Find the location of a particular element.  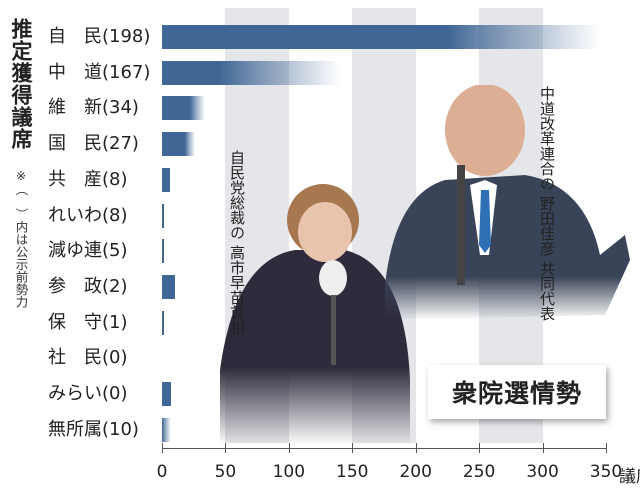

x-tick-label: 350 is located at coordinates (606, 472).